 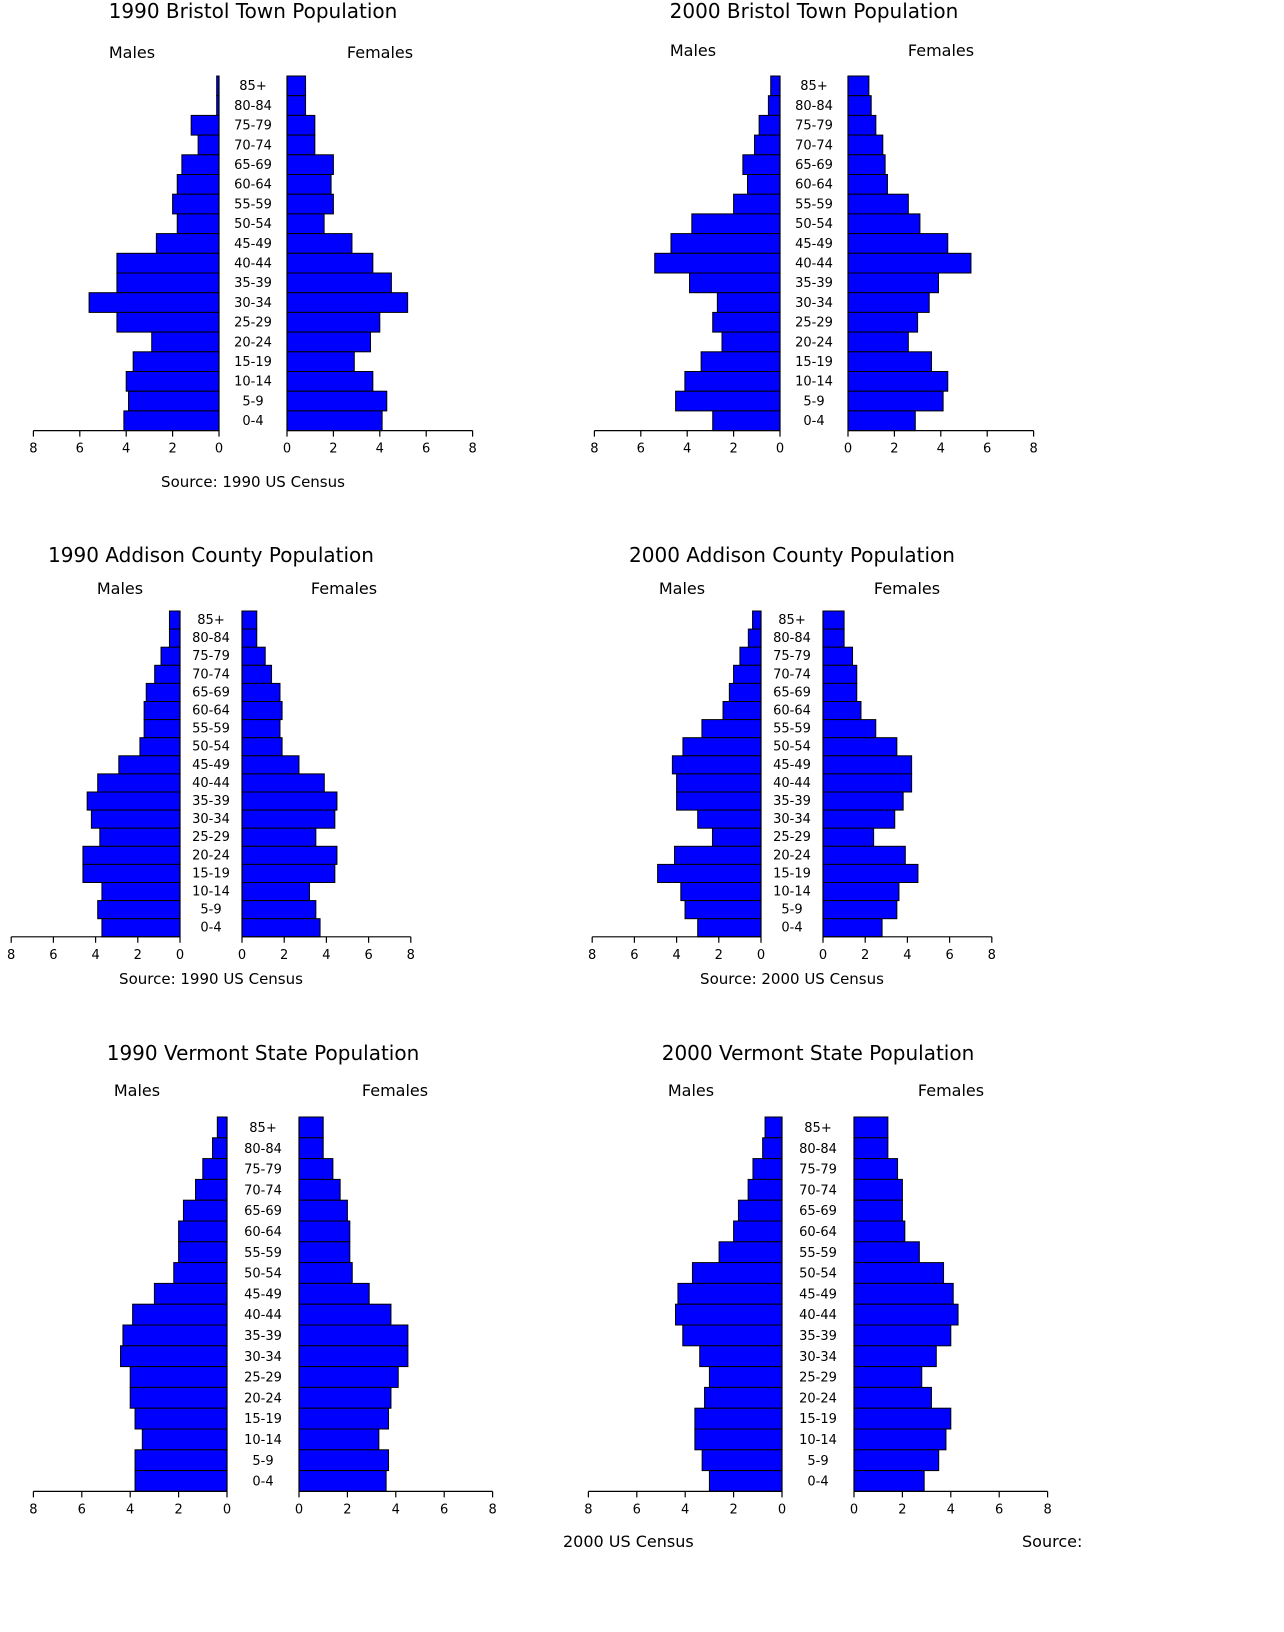 What do you see at coordinates (492, 1509) in the screenshot?
I see `female-tick-label-8: 8` at bounding box center [492, 1509].